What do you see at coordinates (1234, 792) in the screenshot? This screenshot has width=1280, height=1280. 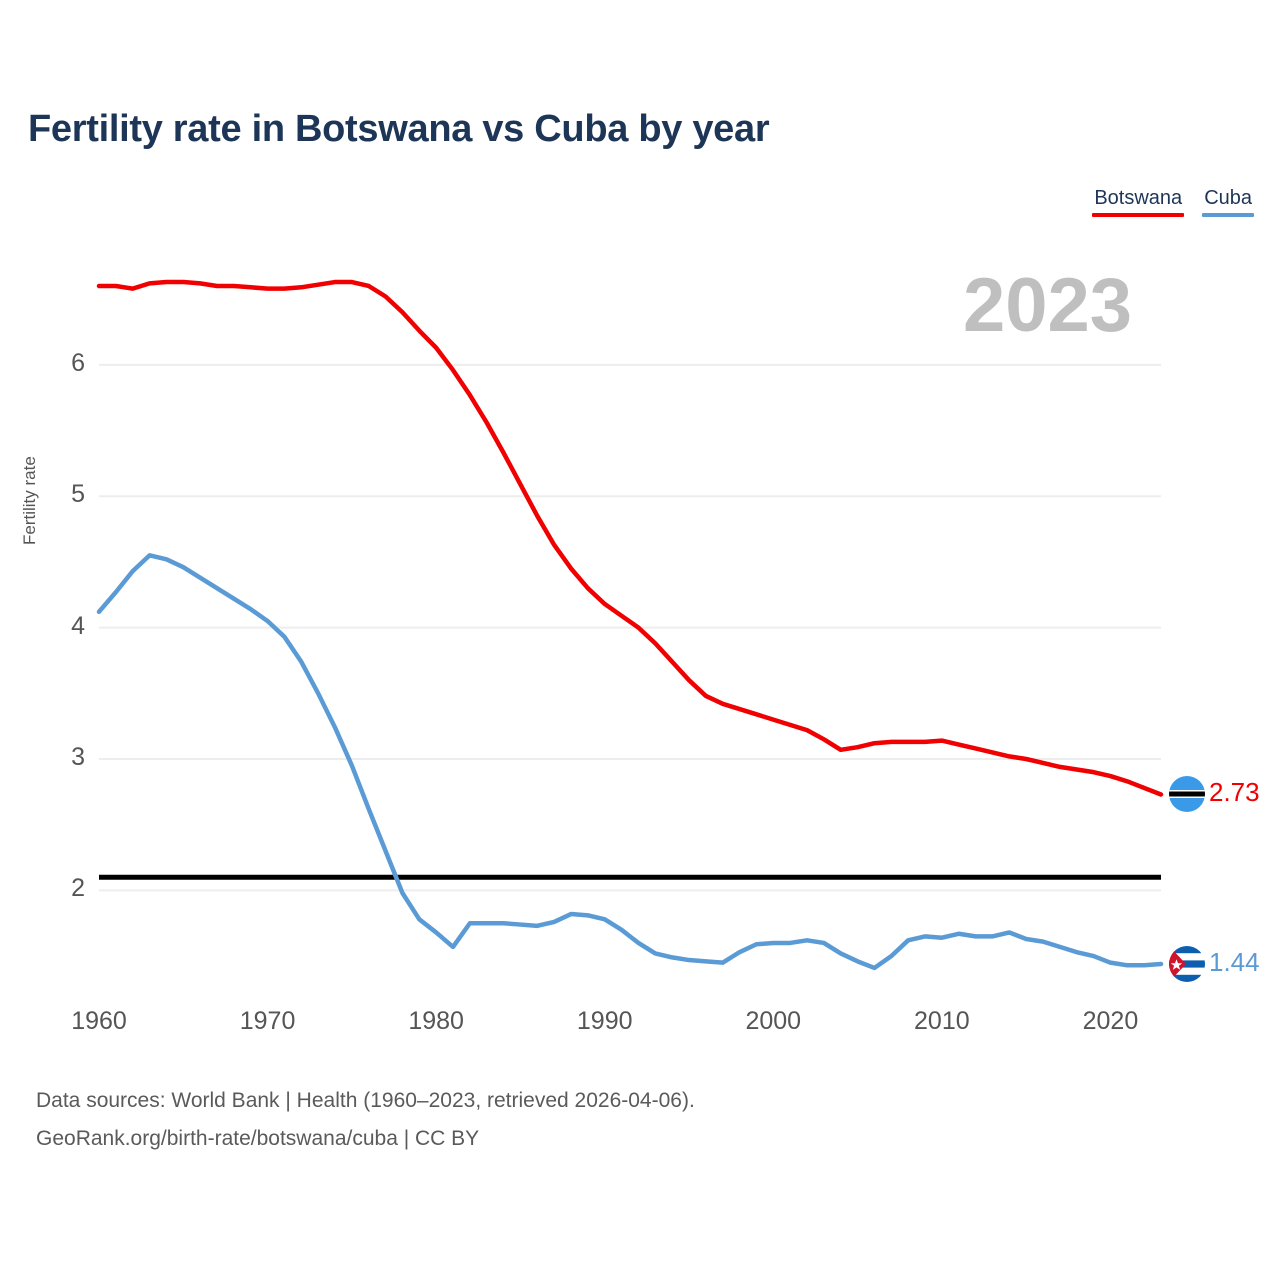 I see `end-label-botswana: 2.73` at bounding box center [1234, 792].